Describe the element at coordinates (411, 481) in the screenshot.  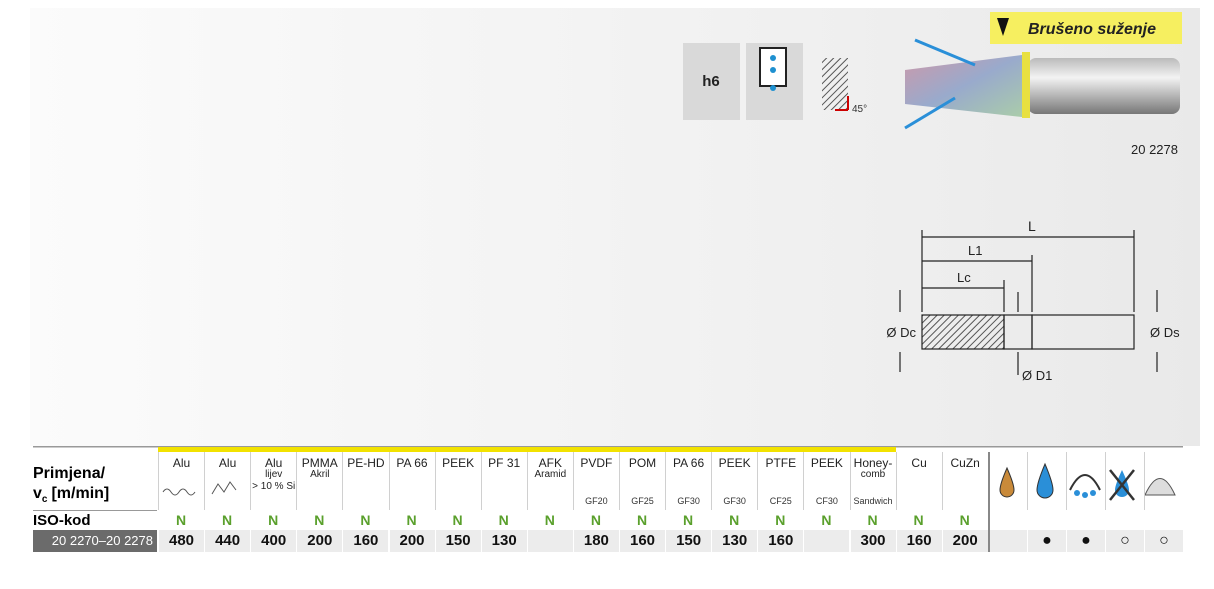
I see `column-header: PA 66` at that location.